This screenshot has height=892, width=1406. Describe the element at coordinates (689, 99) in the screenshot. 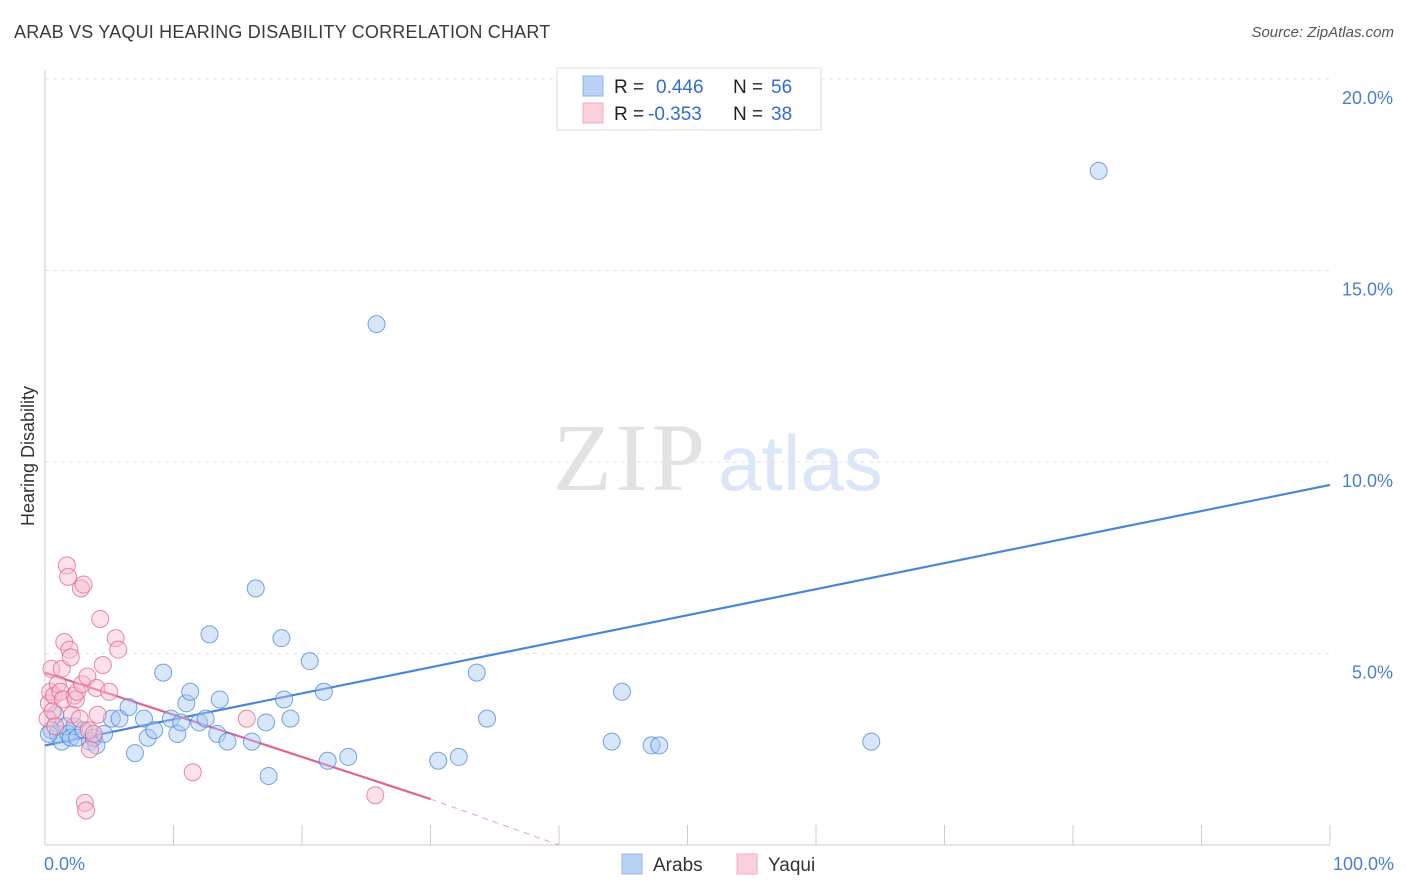

I see `correlation-legend: R = 0.446 N = 56 R = -0.353 N = 38` at that location.